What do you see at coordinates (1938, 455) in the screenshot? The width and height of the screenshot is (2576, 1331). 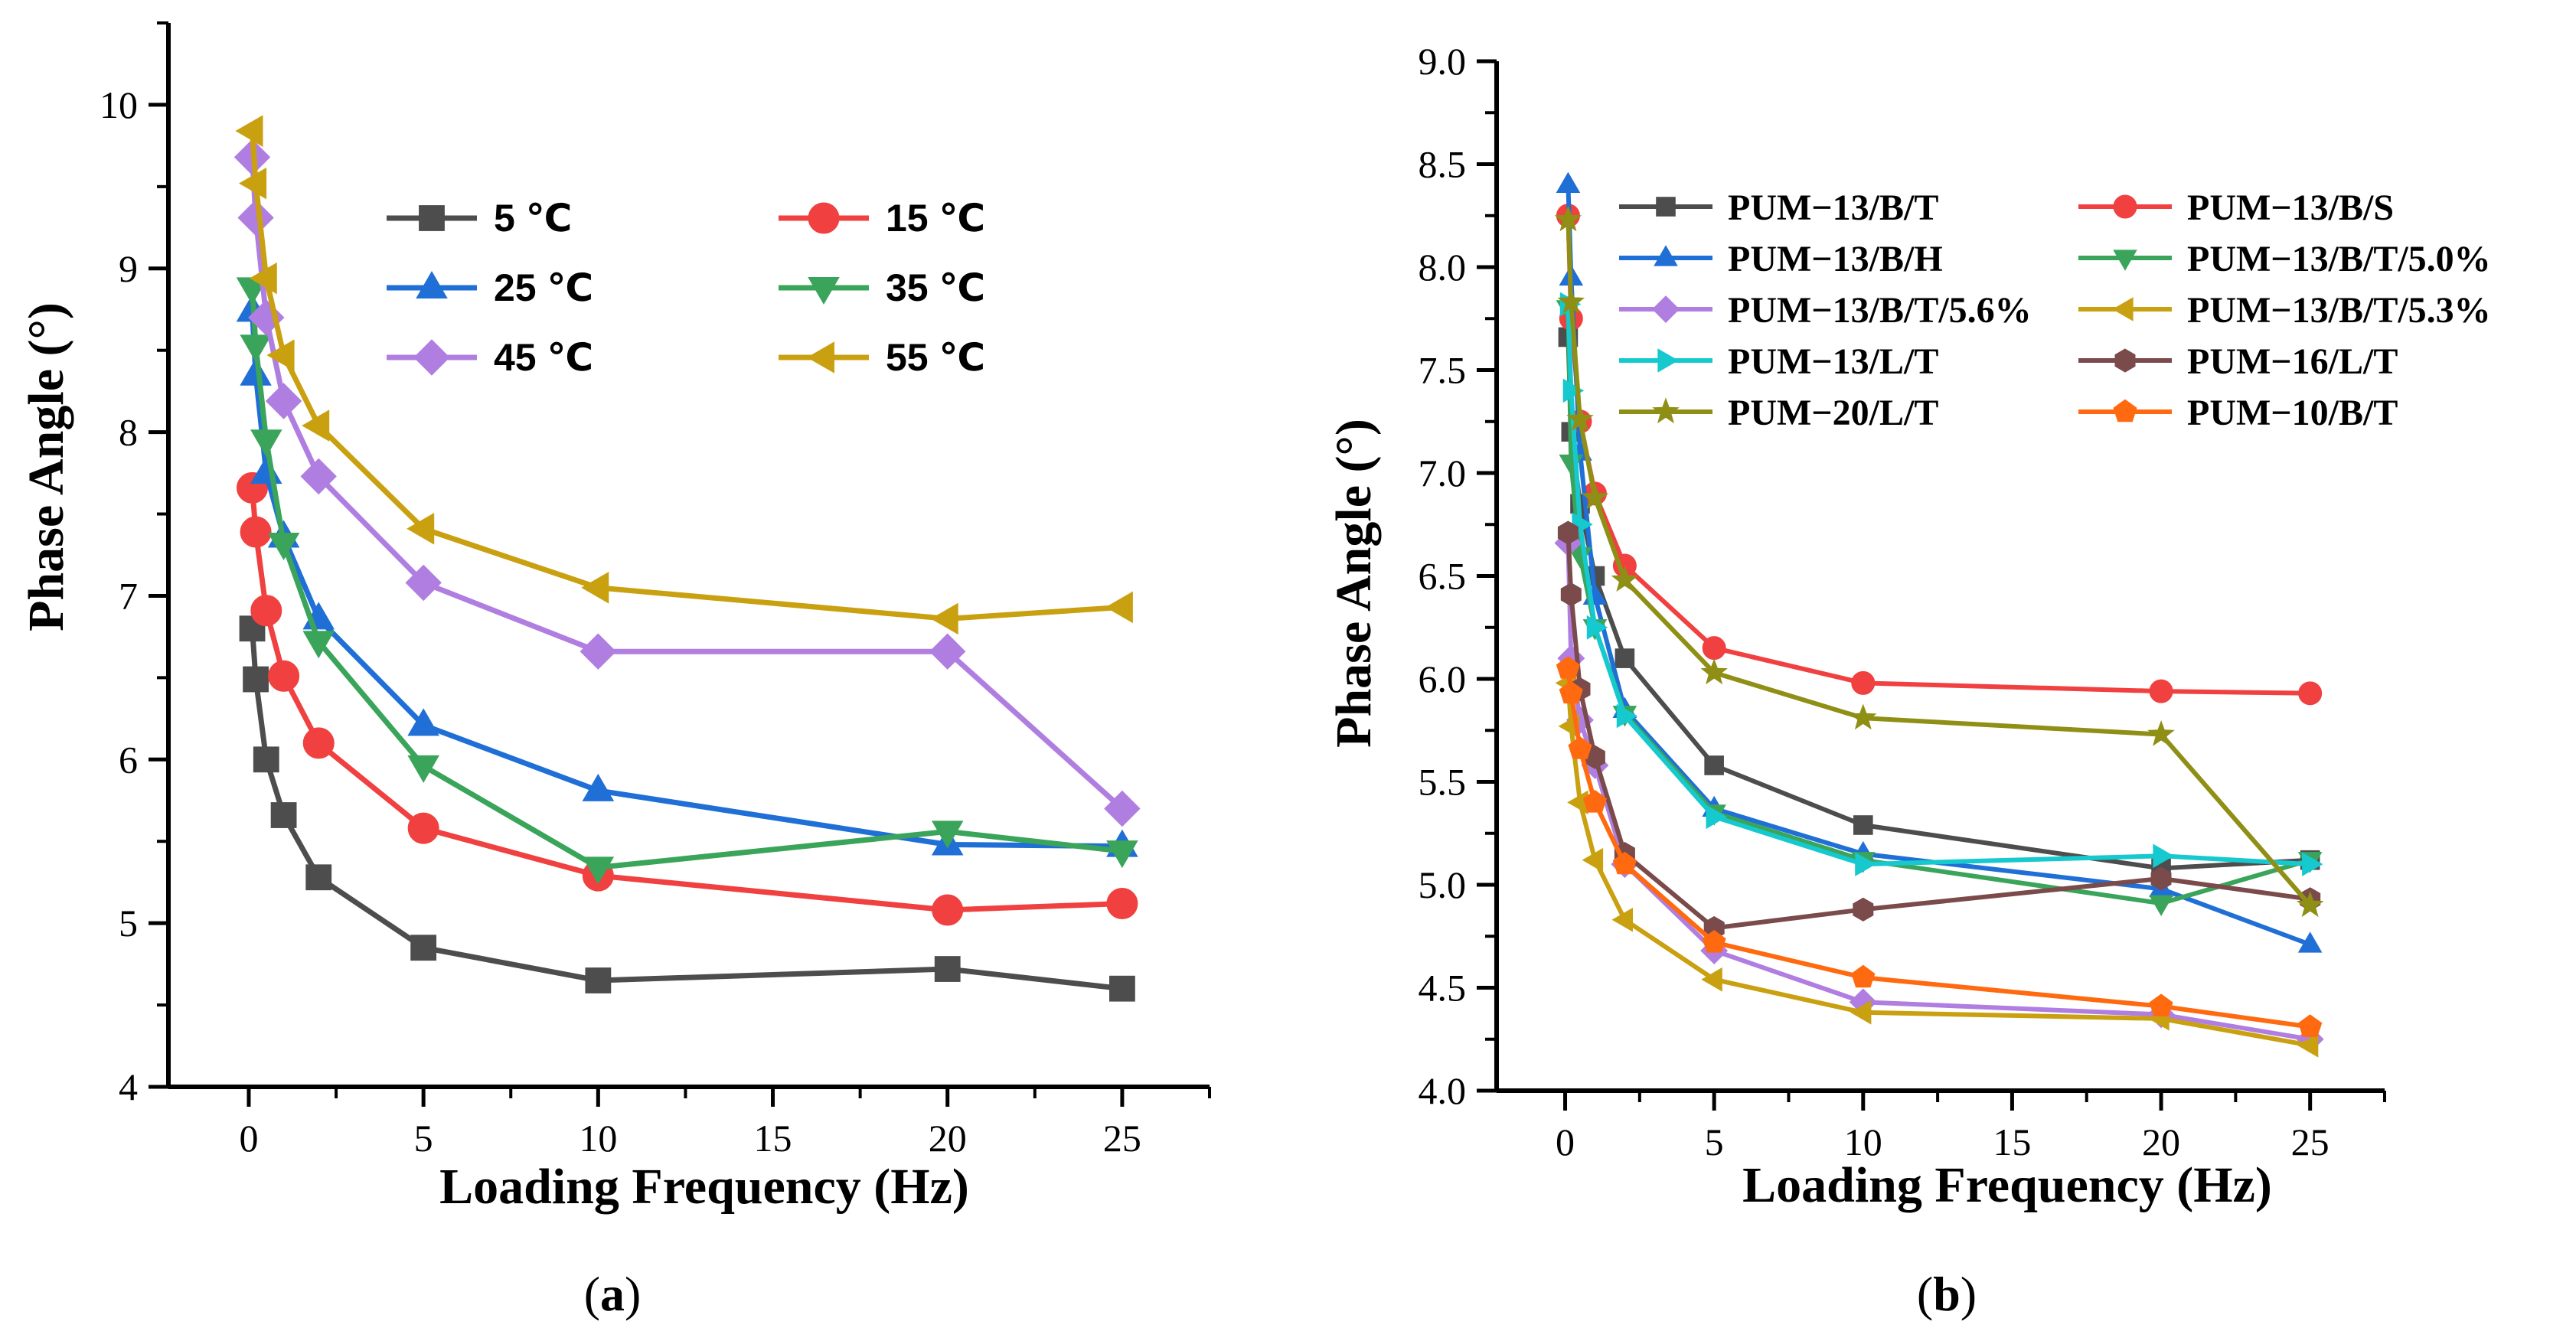 I see `panel-b-series-line` at bounding box center [1938, 455].